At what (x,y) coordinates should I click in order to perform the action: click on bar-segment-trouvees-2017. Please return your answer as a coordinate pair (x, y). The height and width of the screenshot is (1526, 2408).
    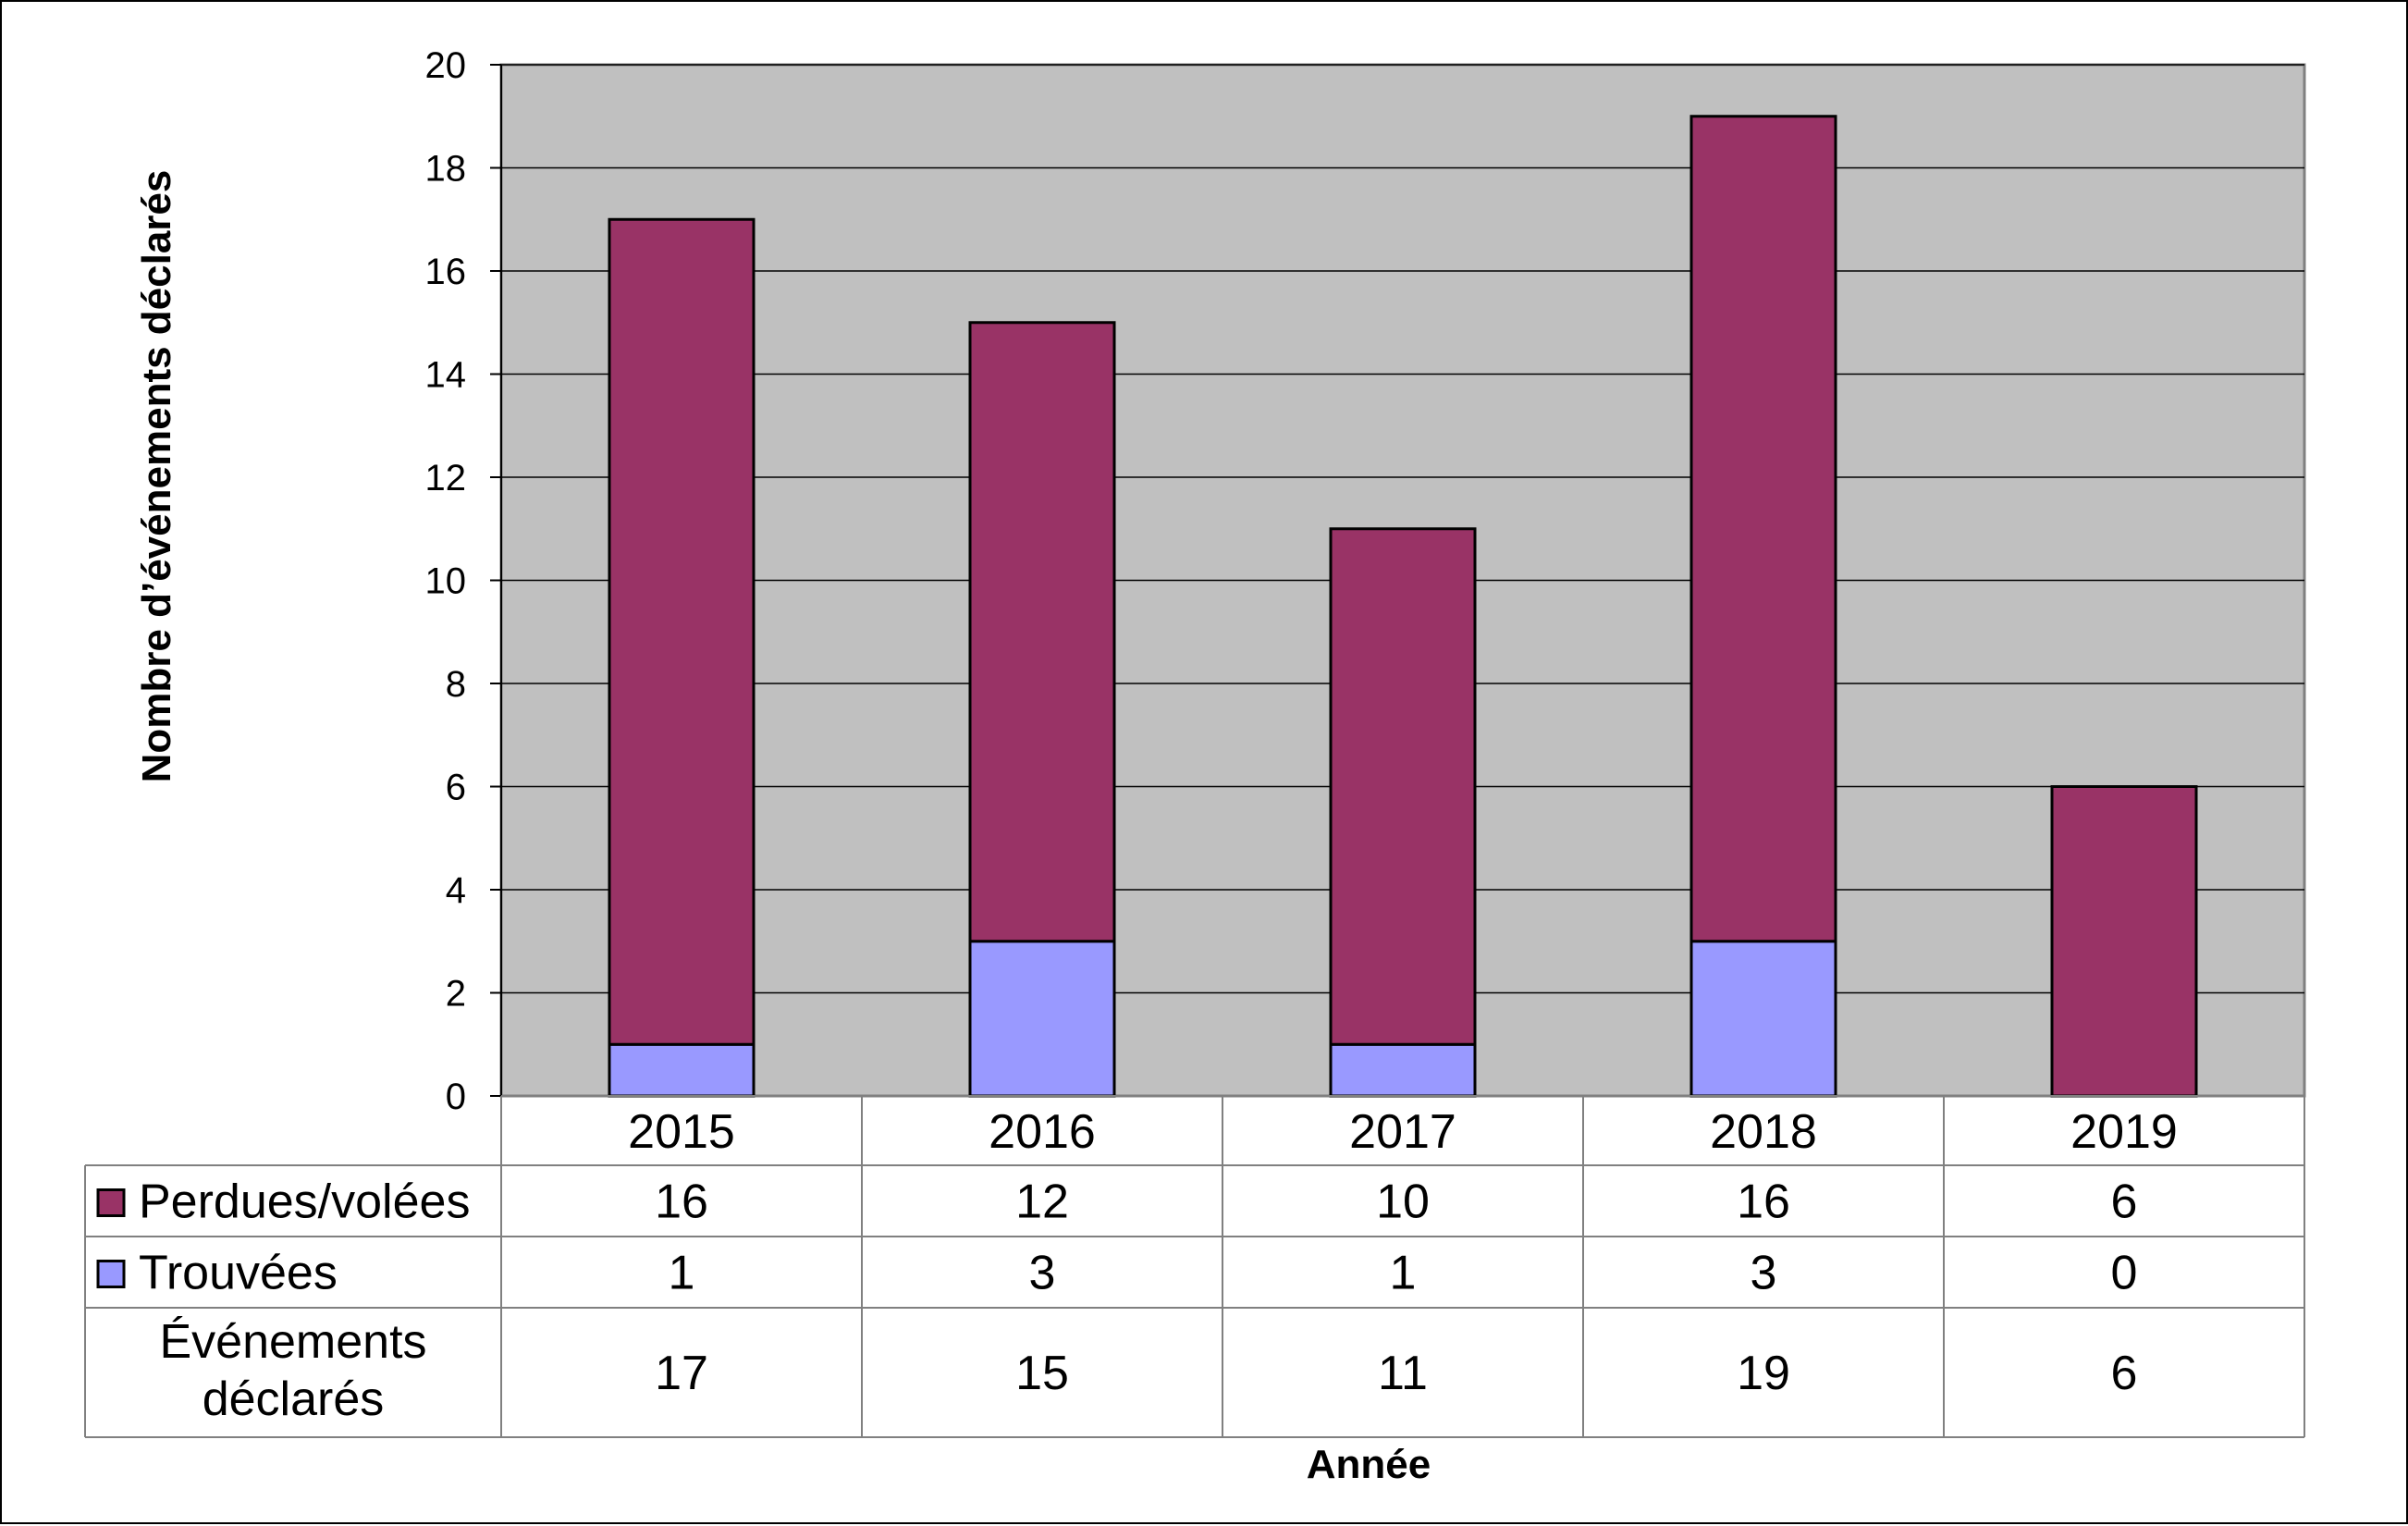
    Looking at the image, I should click on (1403, 1070).